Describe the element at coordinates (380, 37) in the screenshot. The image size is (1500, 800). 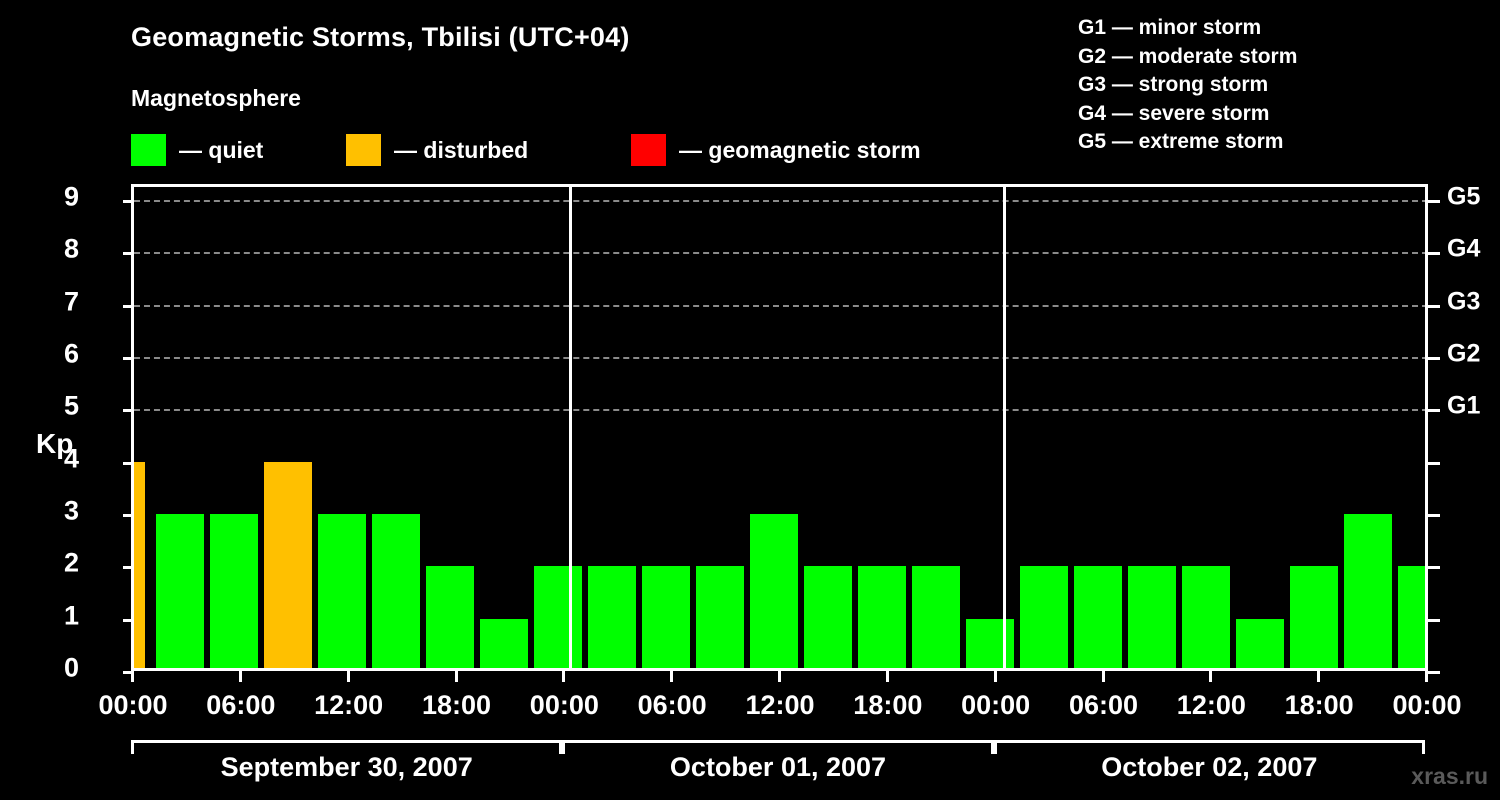
I see `page-title: Geomagnetic Storms, Tbilisi (UTC+04)` at that location.